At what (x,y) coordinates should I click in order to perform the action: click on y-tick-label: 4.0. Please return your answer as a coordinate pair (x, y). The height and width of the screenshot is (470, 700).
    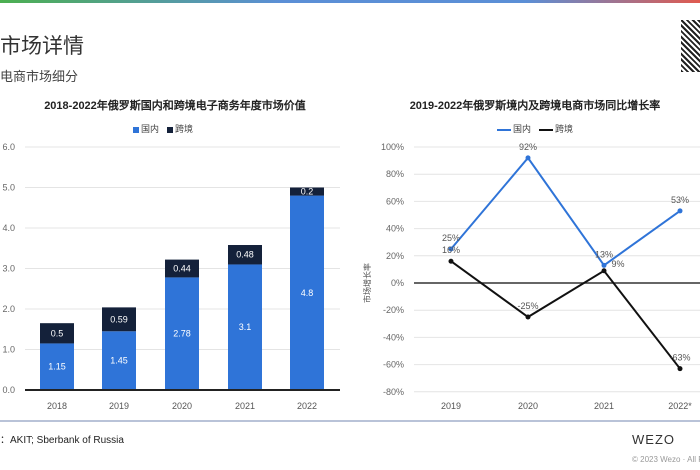
    Looking at the image, I should click on (8, 228).